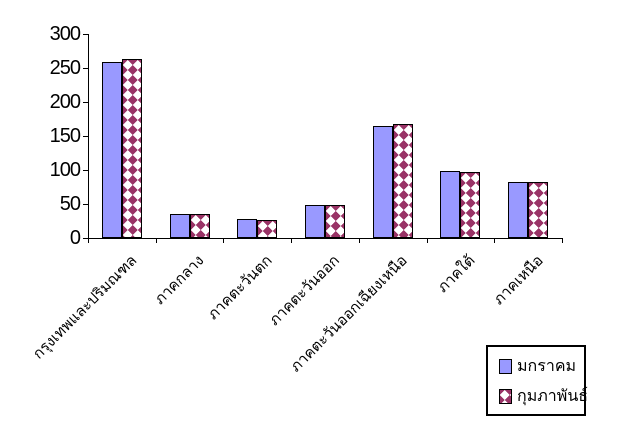  What do you see at coordinates (179, 280) in the screenshot?
I see `category-label-1: ภาคกลาง` at bounding box center [179, 280].